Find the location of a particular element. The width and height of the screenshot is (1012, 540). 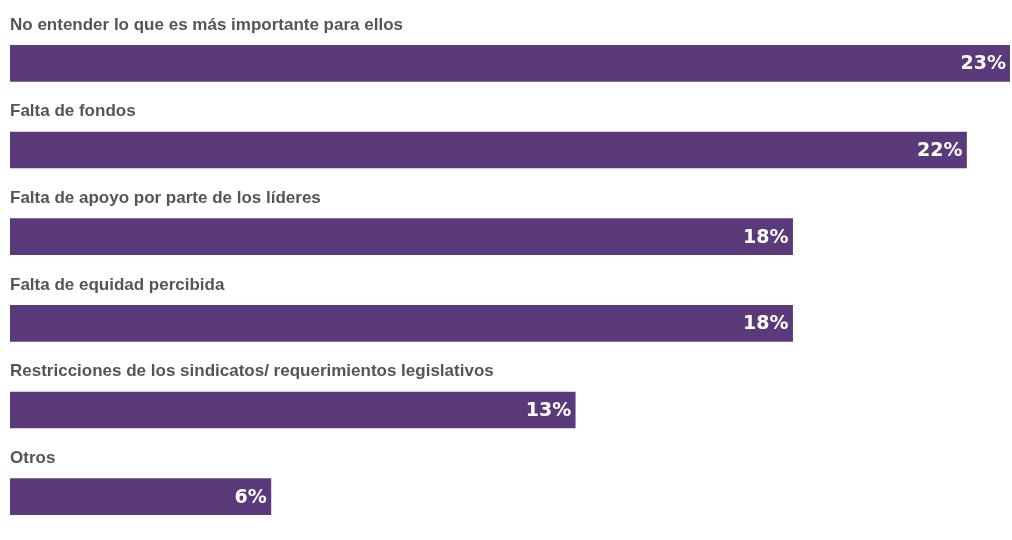

y-tick-label: Falta de fondos is located at coordinates (73, 111).